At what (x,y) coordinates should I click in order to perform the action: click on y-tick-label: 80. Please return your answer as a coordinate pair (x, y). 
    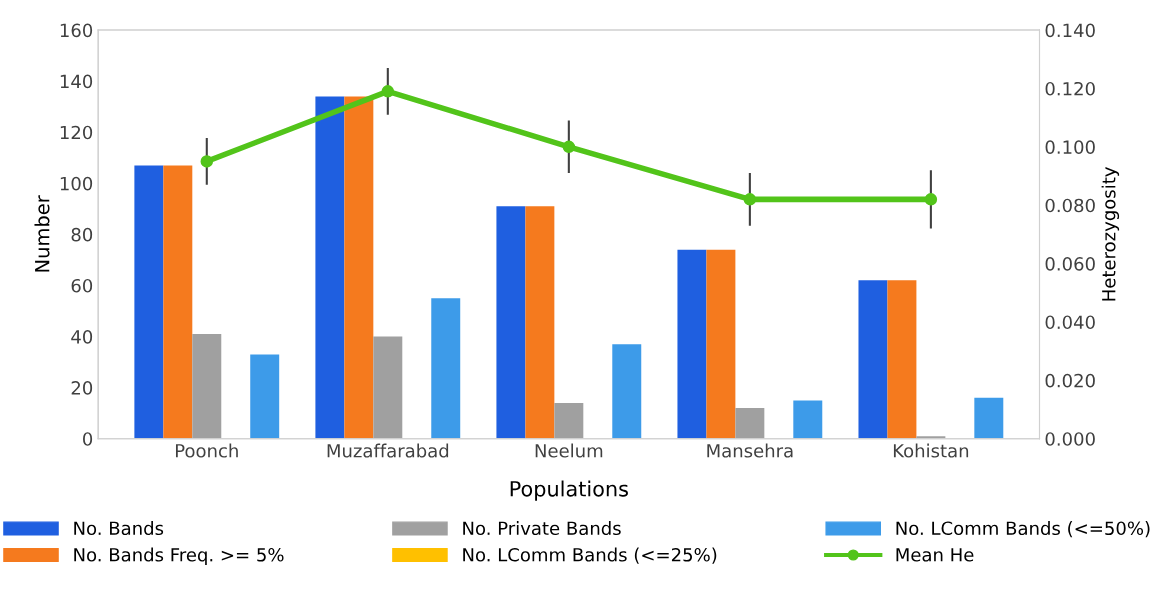
    Looking at the image, I should click on (82, 234).